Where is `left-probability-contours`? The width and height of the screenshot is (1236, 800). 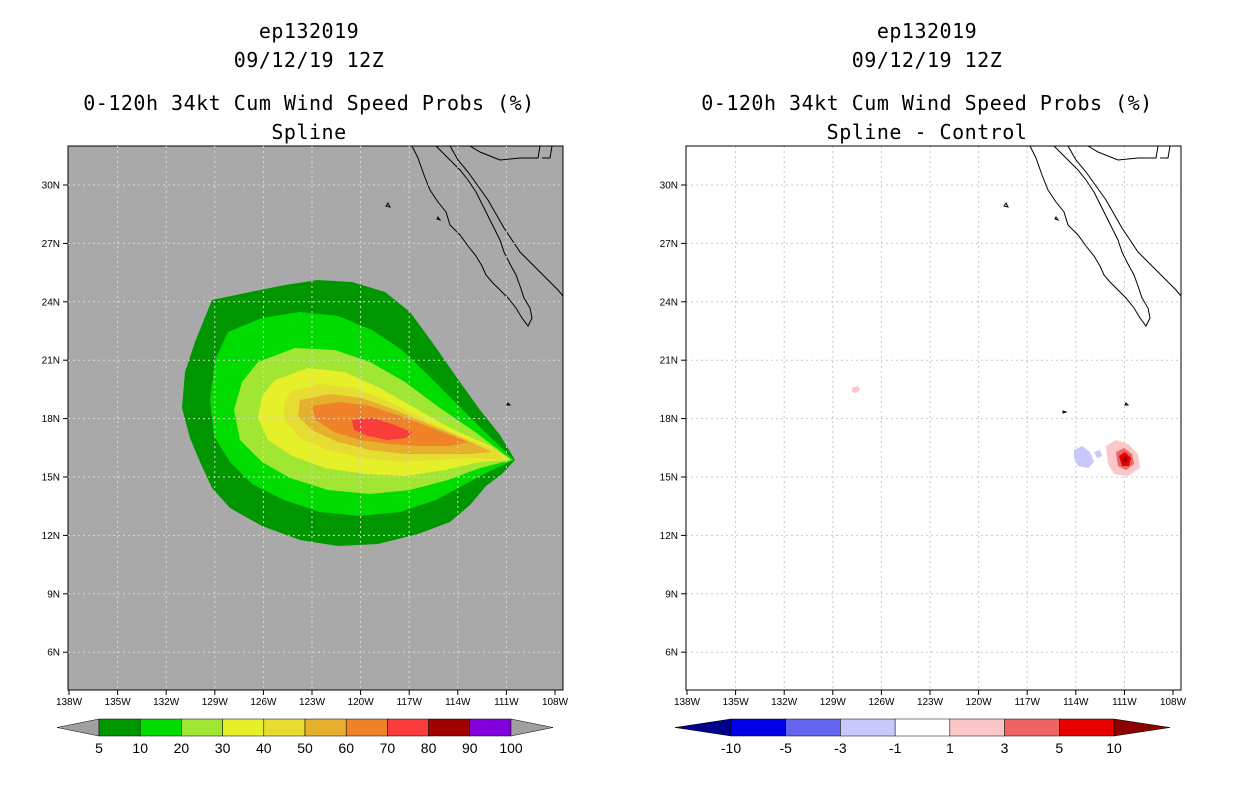 left-probability-contours is located at coordinates (348, 413).